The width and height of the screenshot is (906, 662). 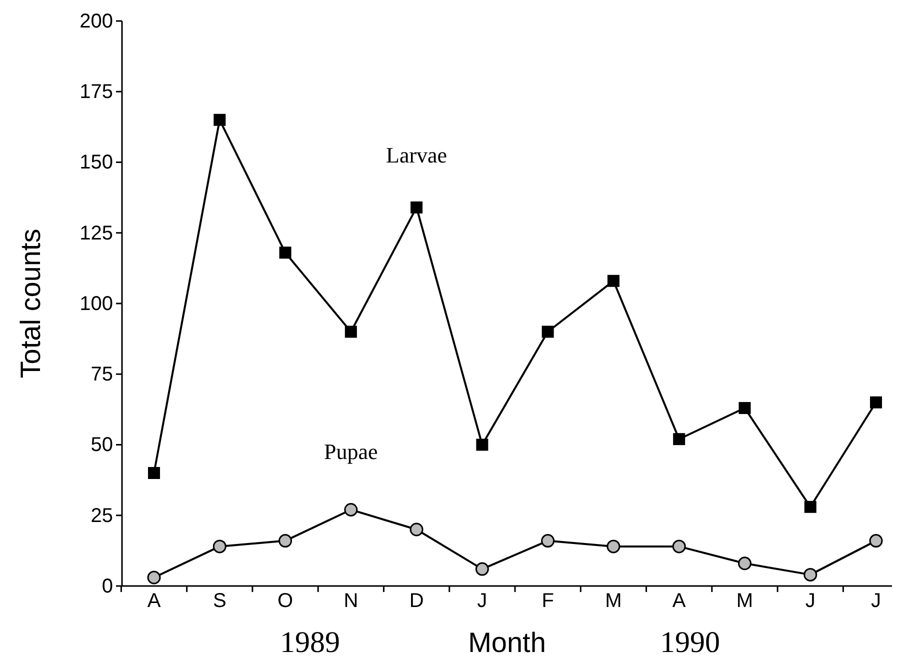 I want to click on y-tick-label: 200, so click(x=96, y=21).